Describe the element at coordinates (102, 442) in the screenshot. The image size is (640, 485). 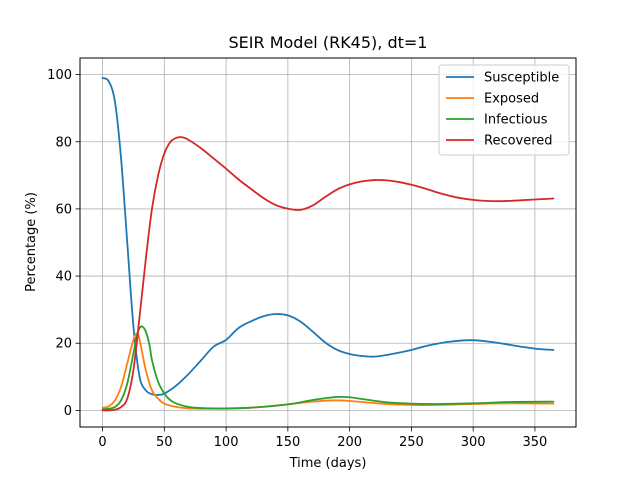
I see `x-tick-label: 0` at that location.